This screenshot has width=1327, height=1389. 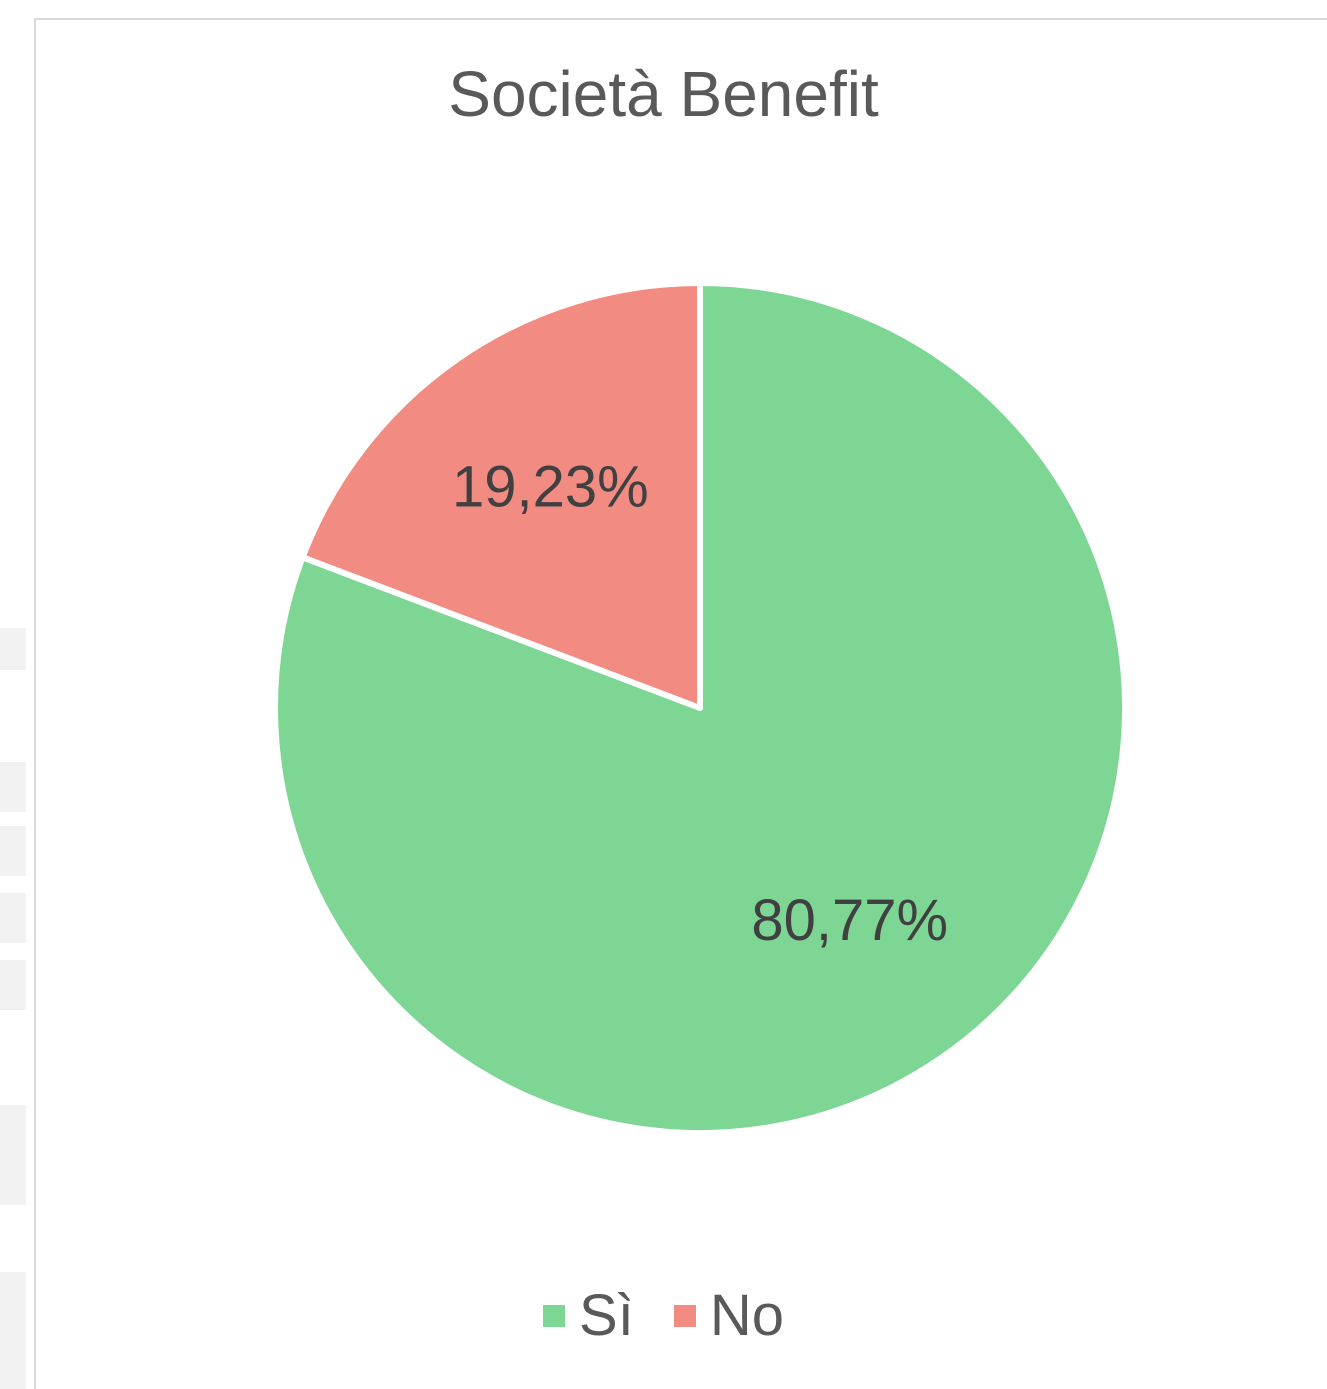 I want to click on legend-item-si: Sì, so click(x=588, y=1315).